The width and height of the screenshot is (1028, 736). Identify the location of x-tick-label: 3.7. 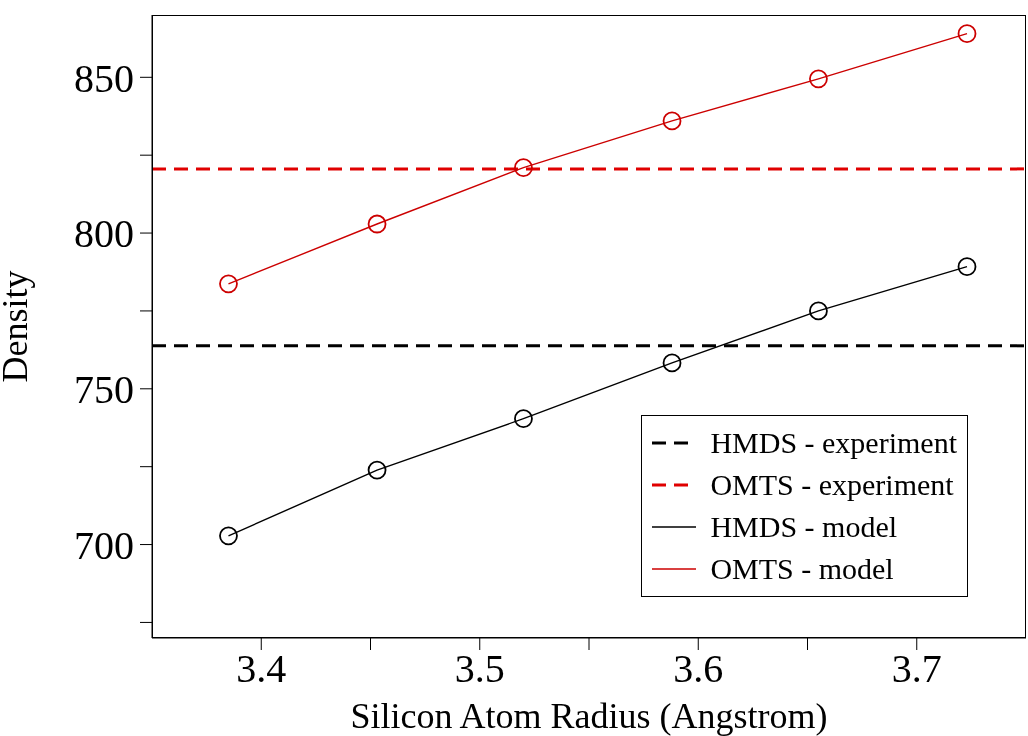
(916, 669).